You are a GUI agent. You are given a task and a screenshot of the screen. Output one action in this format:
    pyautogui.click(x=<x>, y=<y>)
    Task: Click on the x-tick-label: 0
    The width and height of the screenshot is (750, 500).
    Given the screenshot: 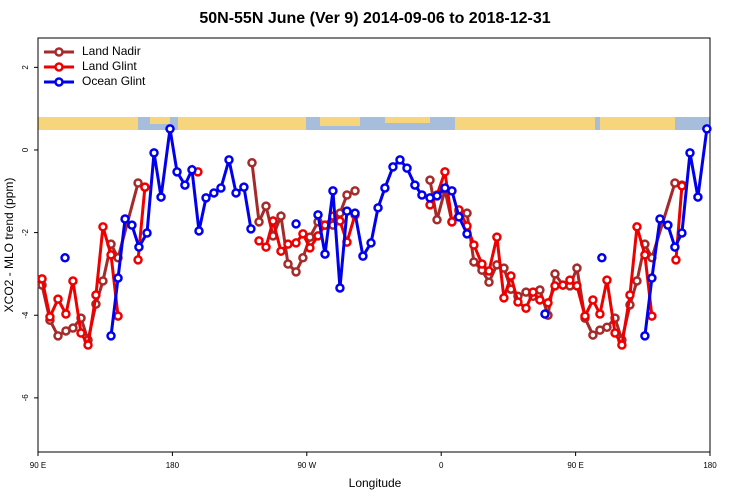 What is the action you would take?
    pyautogui.click(x=441, y=465)
    